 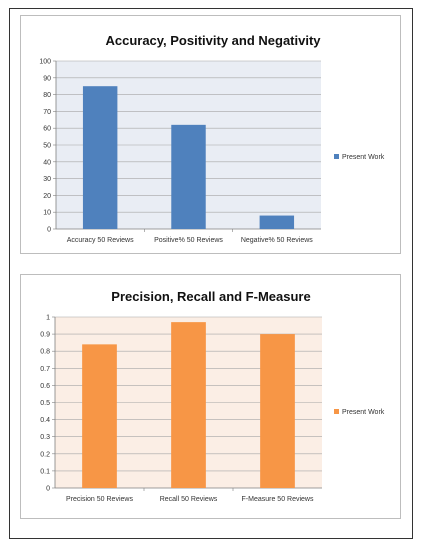 What do you see at coordinates (45, 437) in the screenshot?
I see `y-tick-label: 0.3` at bounding box center [45, 437].